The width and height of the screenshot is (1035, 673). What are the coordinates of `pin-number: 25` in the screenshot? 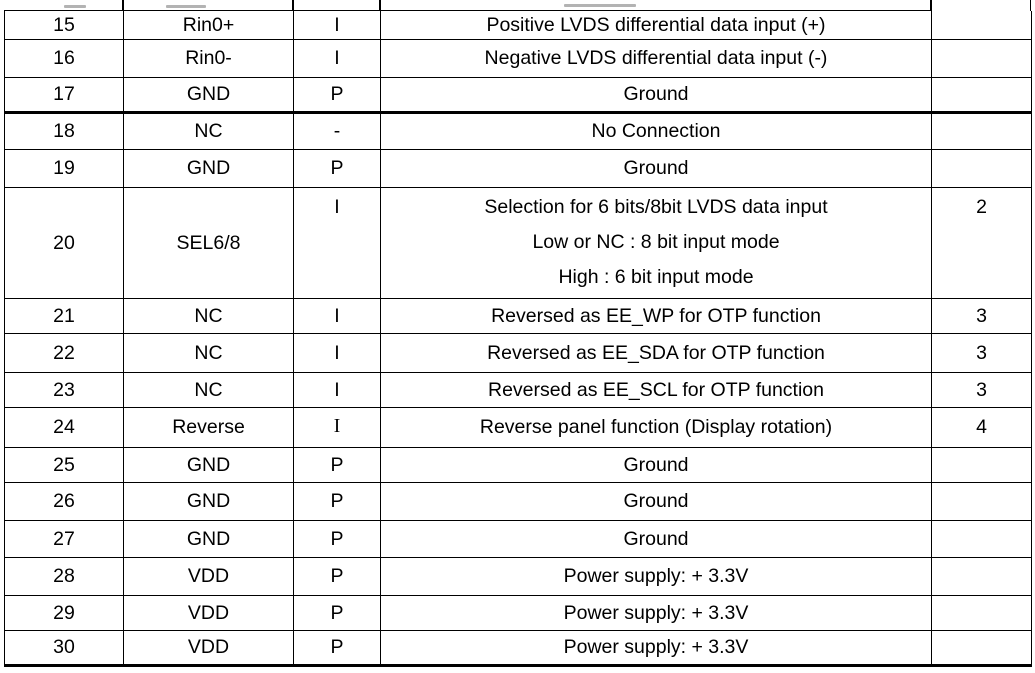 It's located at (64, 465).